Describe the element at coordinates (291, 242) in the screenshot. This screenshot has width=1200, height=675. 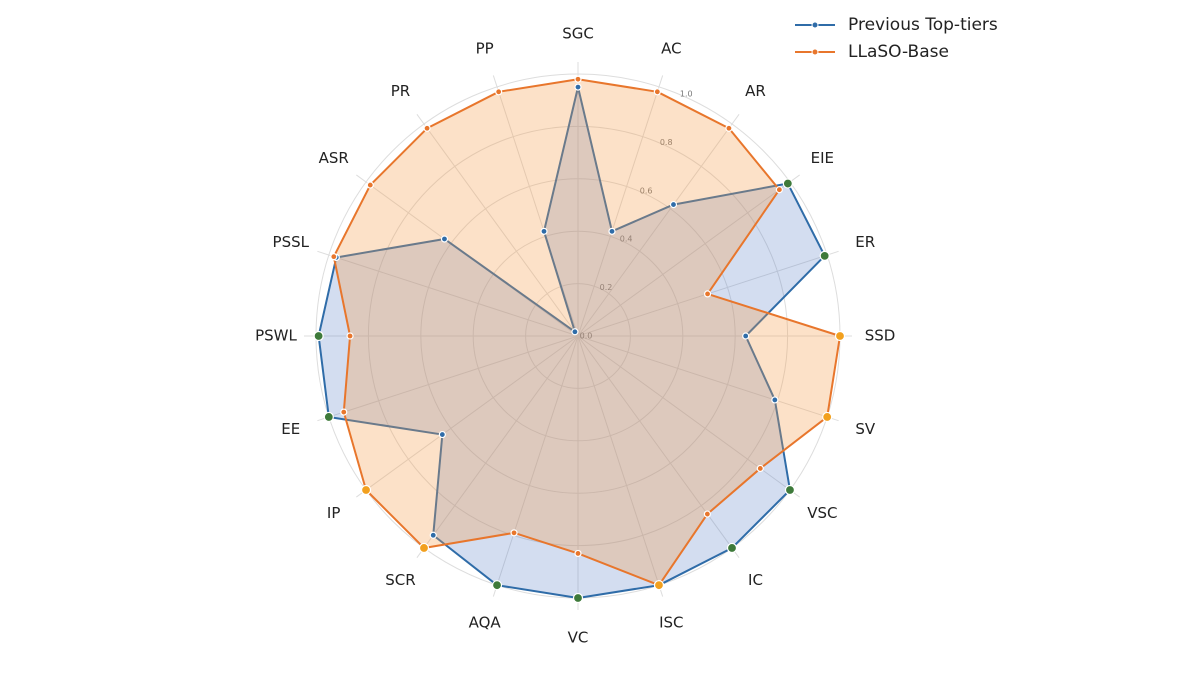
I see `category-label: PSSL` at that location.